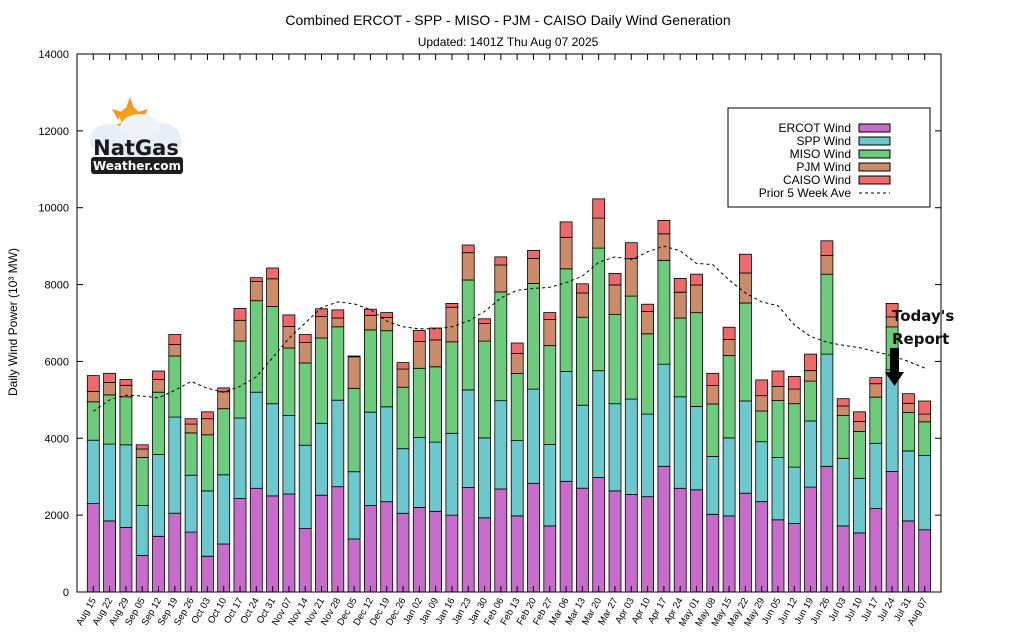  I want to click on logo-line1: NatGas, so click(136, 148).